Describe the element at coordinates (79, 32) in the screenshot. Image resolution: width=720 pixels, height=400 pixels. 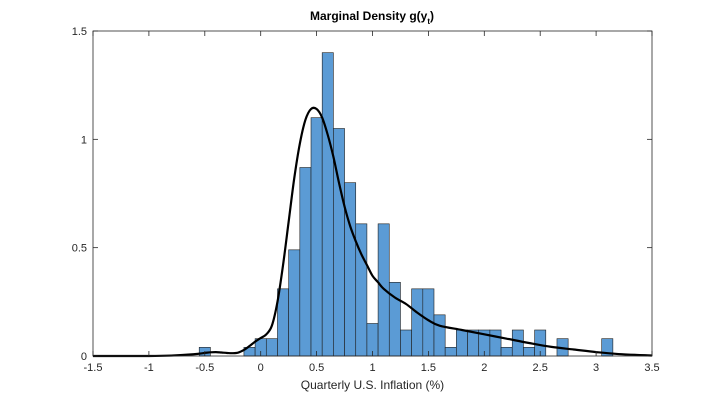
I see `y-tick-label: 1.5` at that location.